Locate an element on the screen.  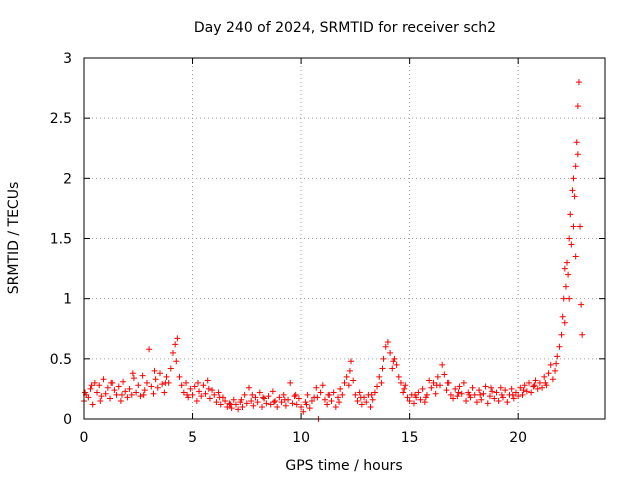
y-tick-label: 1 is located at coordinates (67, 300).